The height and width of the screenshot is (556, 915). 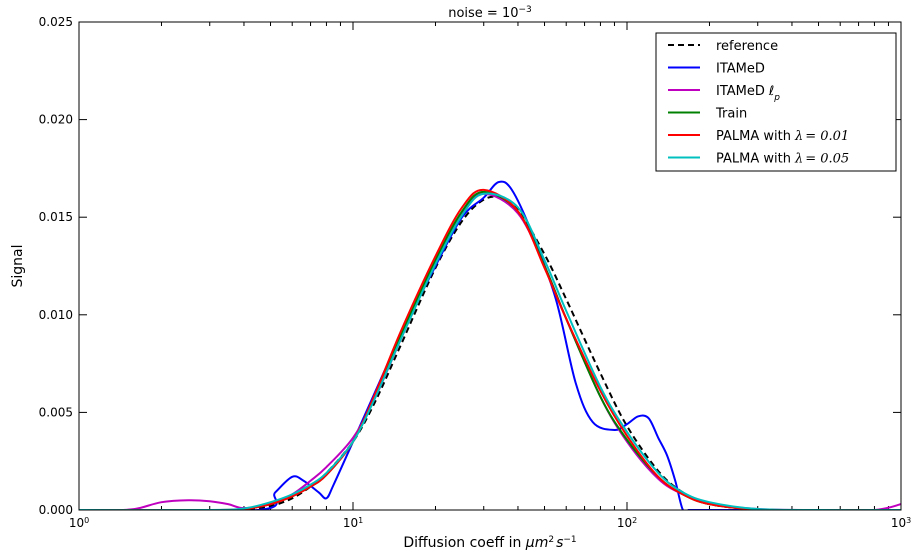 I want to click on legend-label: reference, so click(x=747, y=46).